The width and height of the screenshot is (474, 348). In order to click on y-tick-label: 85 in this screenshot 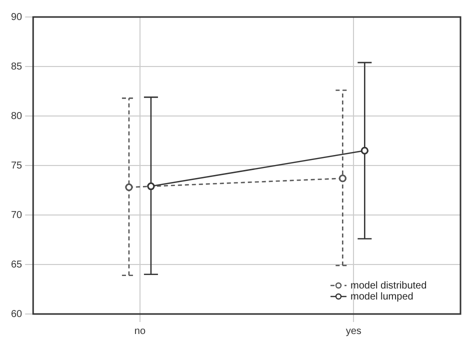, I will do `click(17, 66)`.